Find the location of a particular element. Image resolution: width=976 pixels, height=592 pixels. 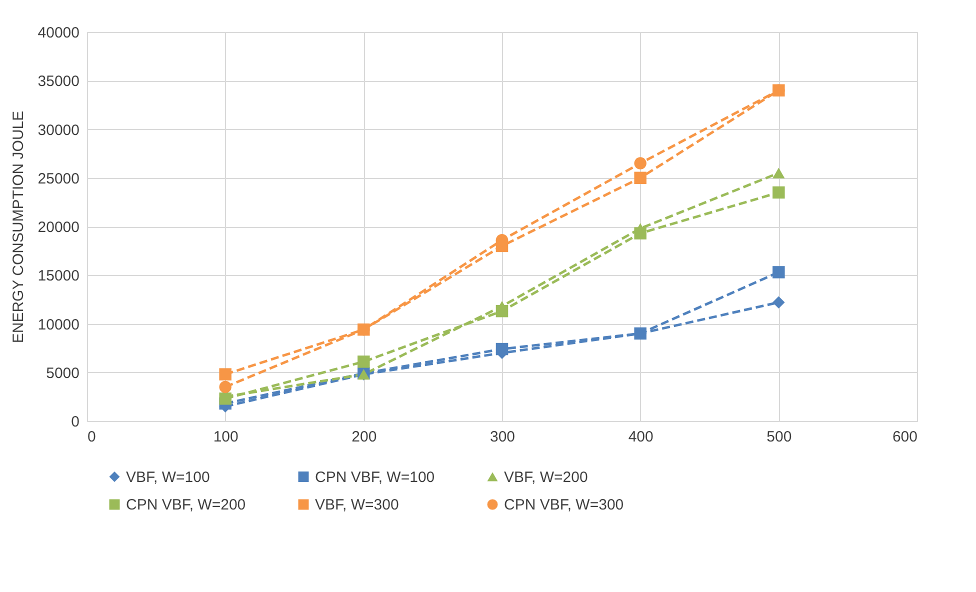

y-axis-title: ENERGY CONSUMPTION JOULE is located at coordinates (18, 227).